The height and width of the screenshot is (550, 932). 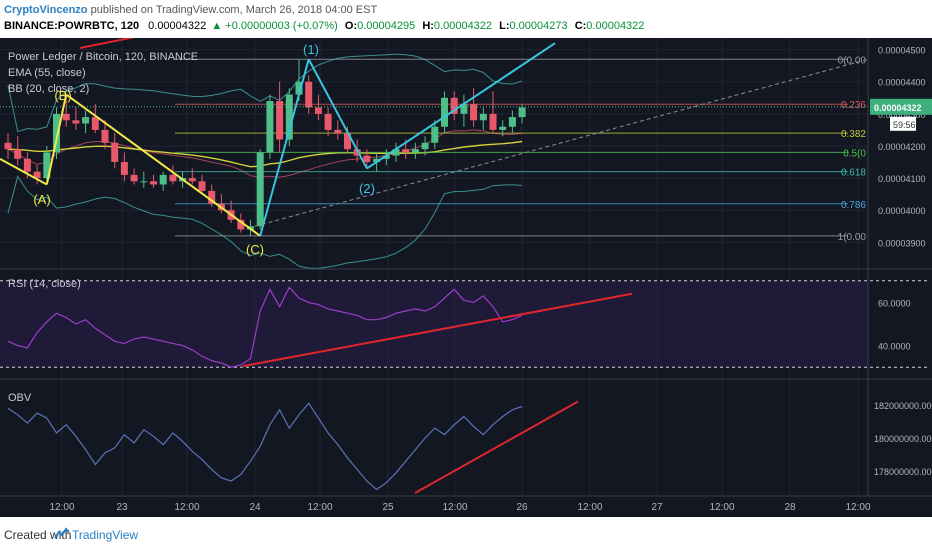 What do you see at coordinates (898, 108) in the screenshot?
I see `last-price-tag-text: 0.00004322` at bounding box center [898, 108].